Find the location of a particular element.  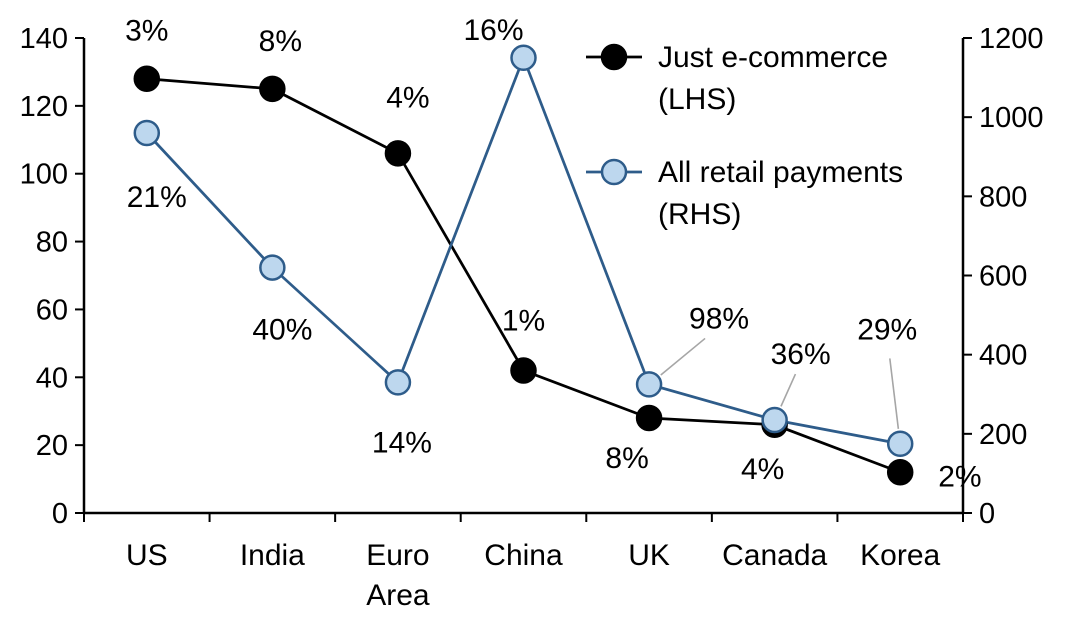

legend-label: Just e-commerce is located at coordinates (773, 57).